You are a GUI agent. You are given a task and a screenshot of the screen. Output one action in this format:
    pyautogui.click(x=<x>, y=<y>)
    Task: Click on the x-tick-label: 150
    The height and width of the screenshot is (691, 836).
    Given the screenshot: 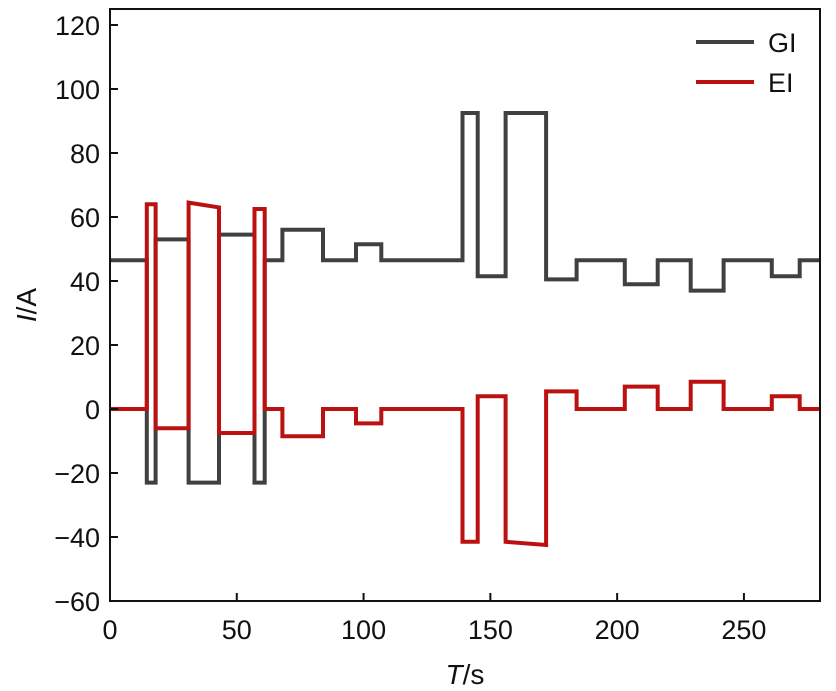 What is the action you would take?
    pyautogui.click(x=490, y=630)
    